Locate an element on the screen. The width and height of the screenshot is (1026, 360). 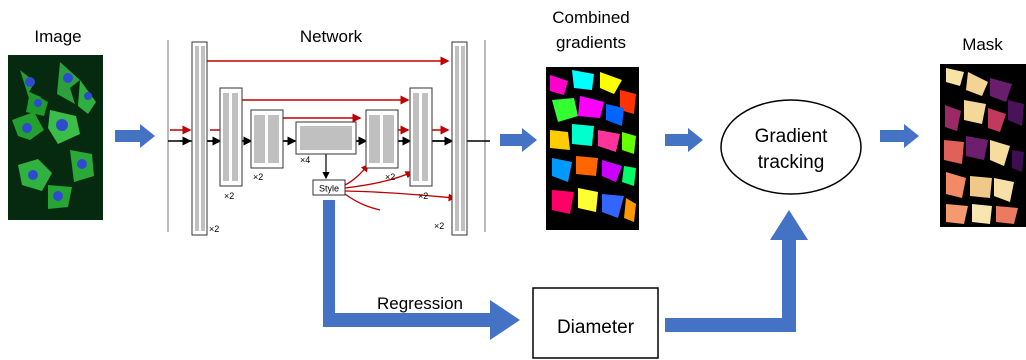
multiplier-outer-left: ×2 is located at coordinates (214, 229).